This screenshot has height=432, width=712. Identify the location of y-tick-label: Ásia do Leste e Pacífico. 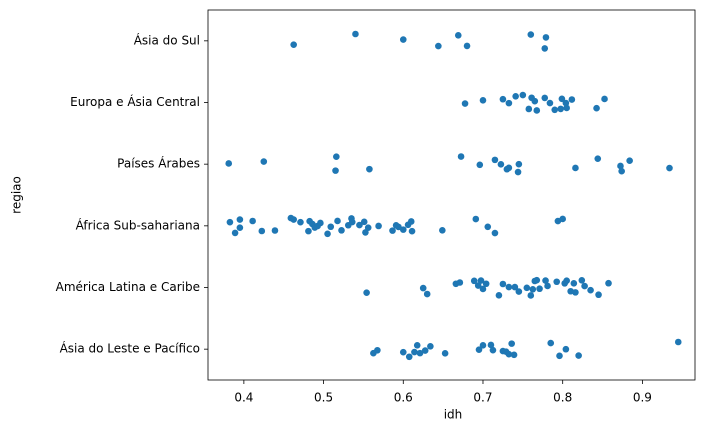
(130, 348).